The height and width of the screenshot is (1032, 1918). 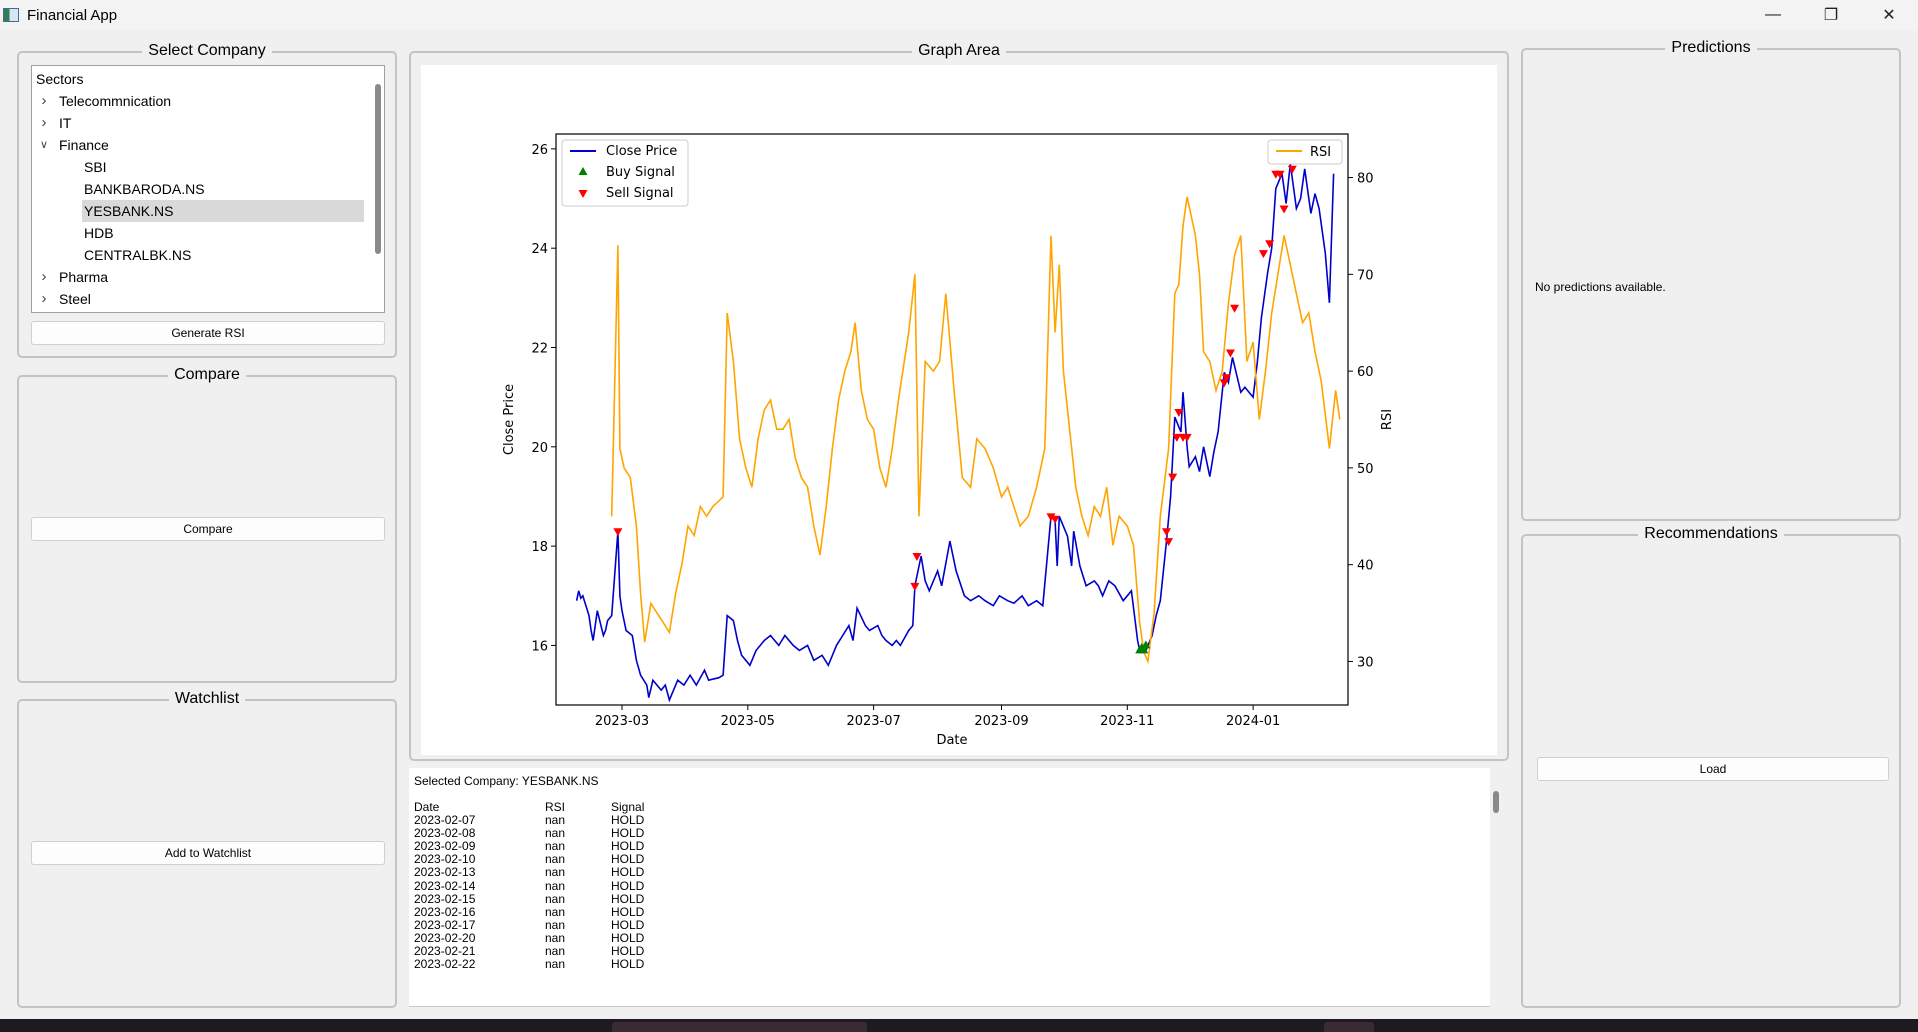 I want to click on y2-tick-label: 80, so click(x=1365, y=179).